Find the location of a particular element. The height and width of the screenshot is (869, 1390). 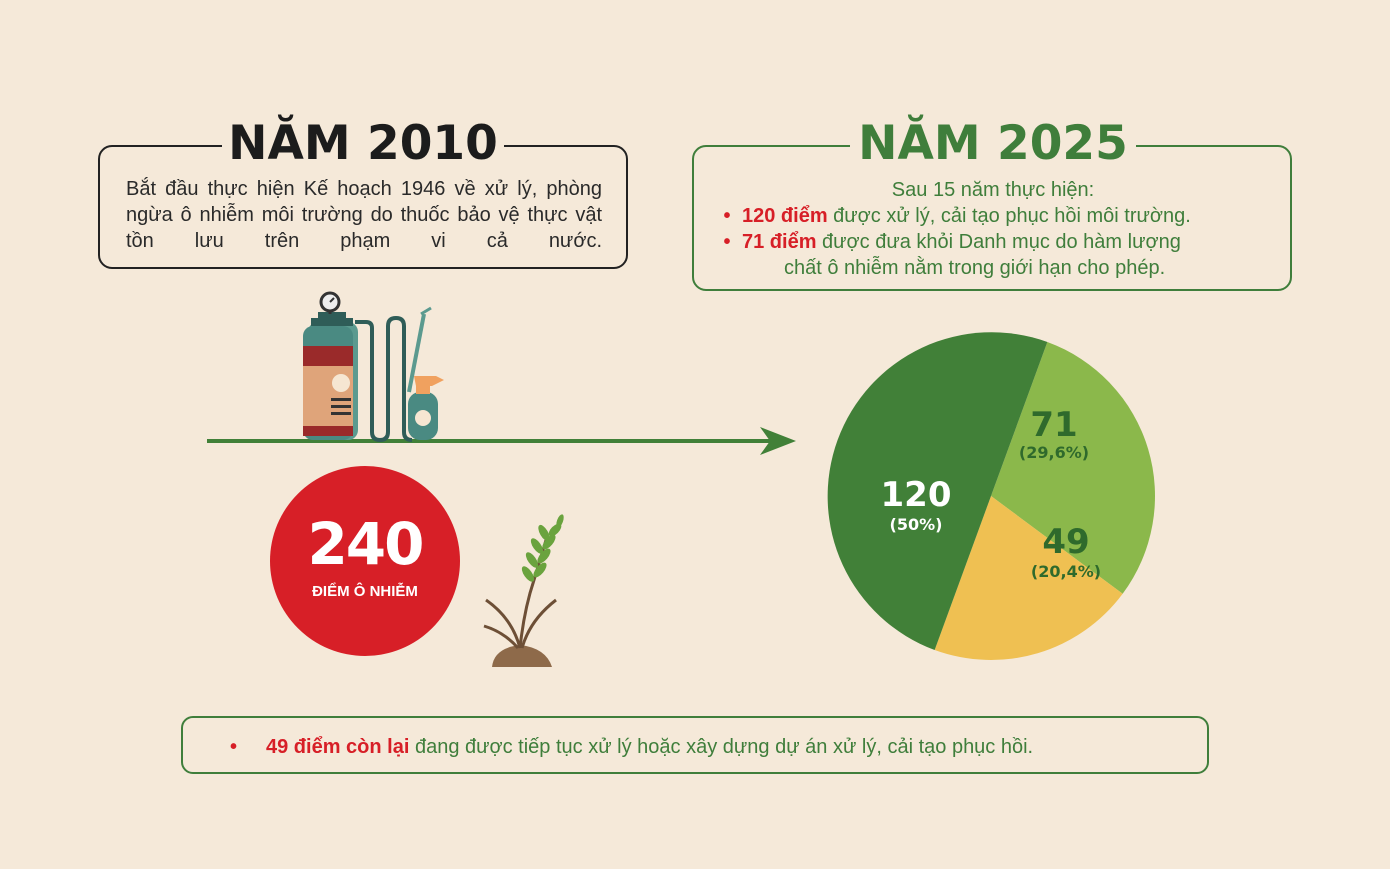

bullet-highlight: 71 điểm is located at coordinates (779, 242).